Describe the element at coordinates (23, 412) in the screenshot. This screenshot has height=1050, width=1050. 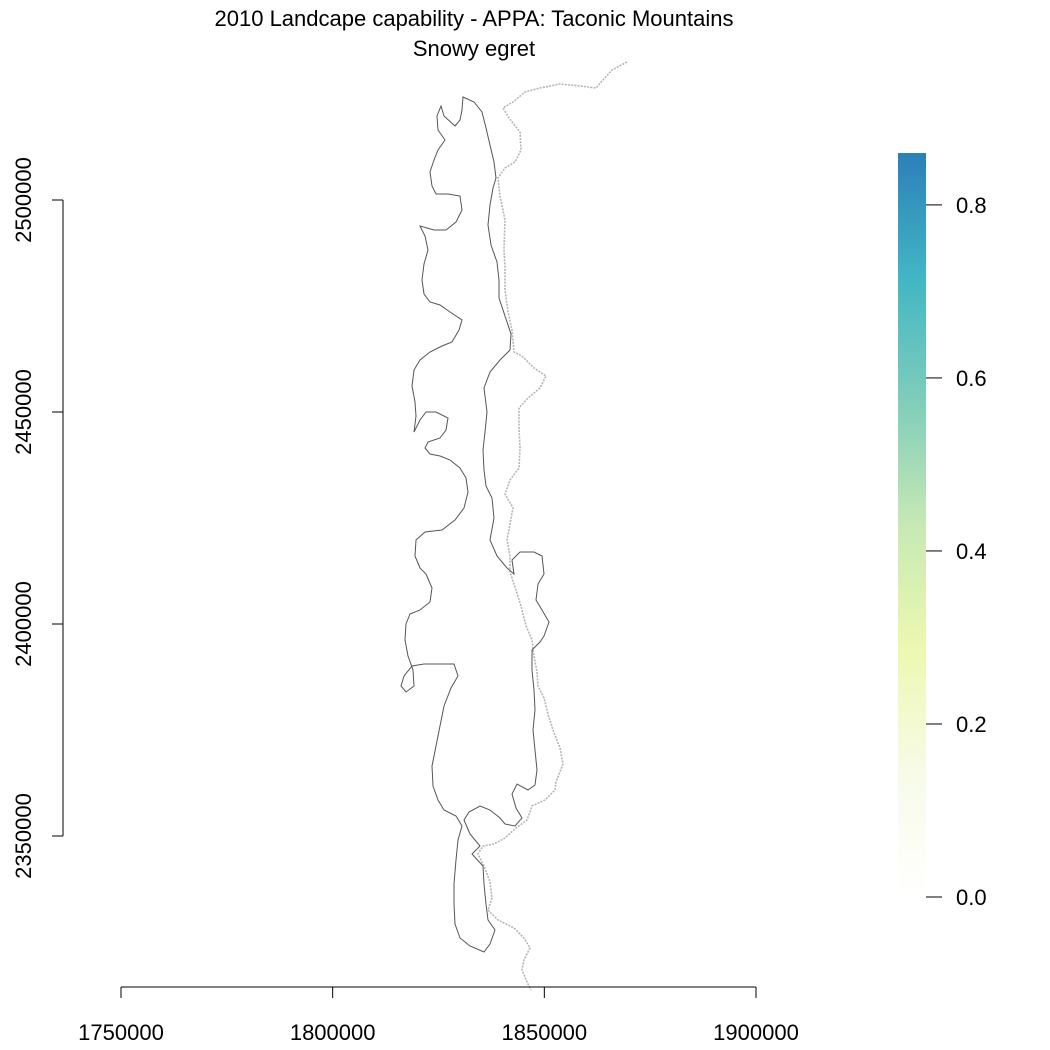
I see `y-tick-label: 2450000` at that location.